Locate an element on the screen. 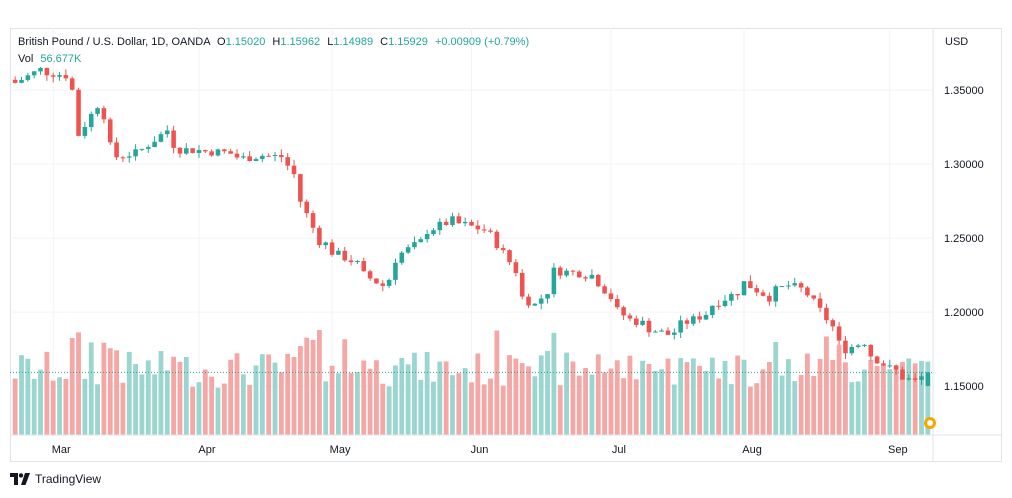  symbol-title: British Pound / U.S. Dollar, 1D, OANDA is located at coordinates (114, 42).